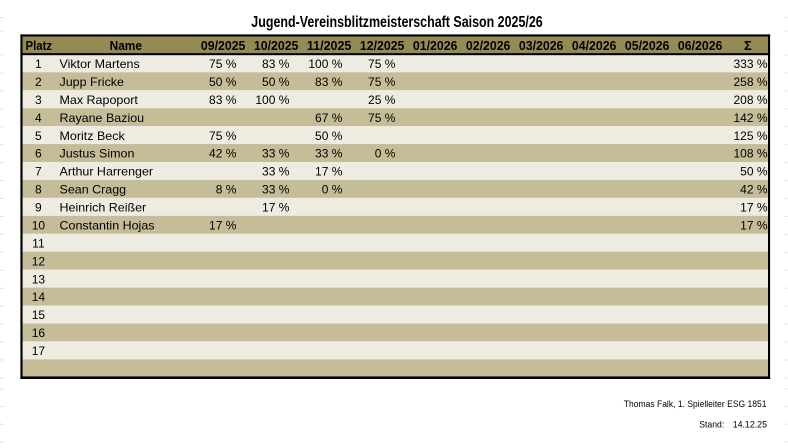 The image size is (788, 448). What do you see at coordinates (100, 64) in the screenshot?
I see `svg-text: Viktor Martens` at bounding box center [100, 64].